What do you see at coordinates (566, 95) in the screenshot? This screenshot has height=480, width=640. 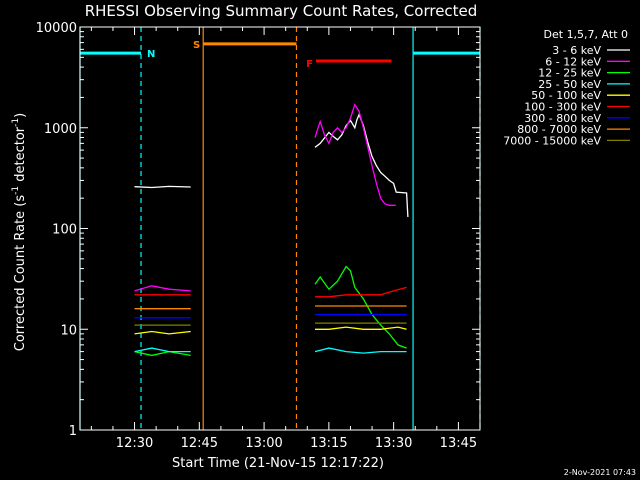 I see `legend-label-5: 50 - 100 keV` at bounding box center [566, 95].